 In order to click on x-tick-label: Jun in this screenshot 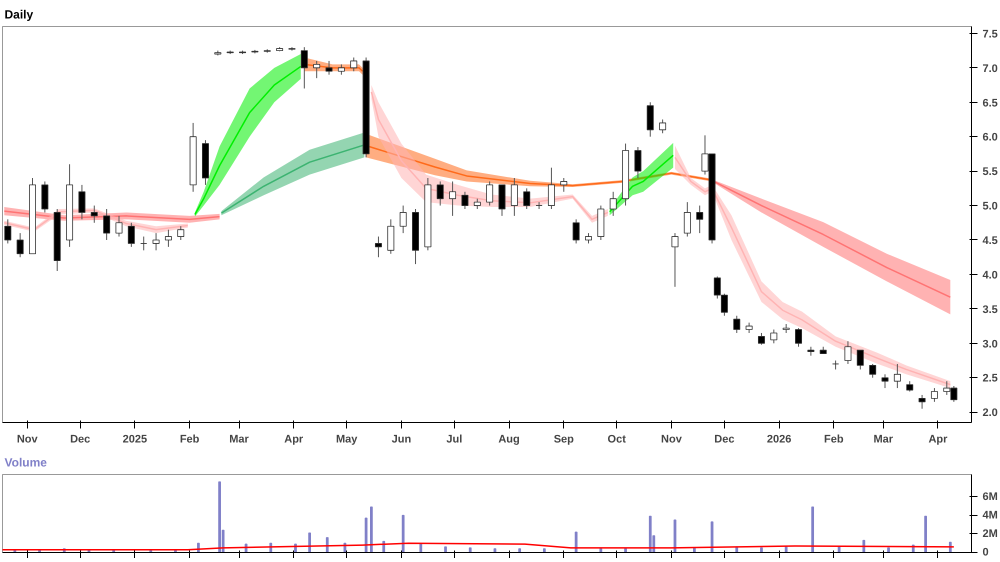, I will do `click(402, 440)`.